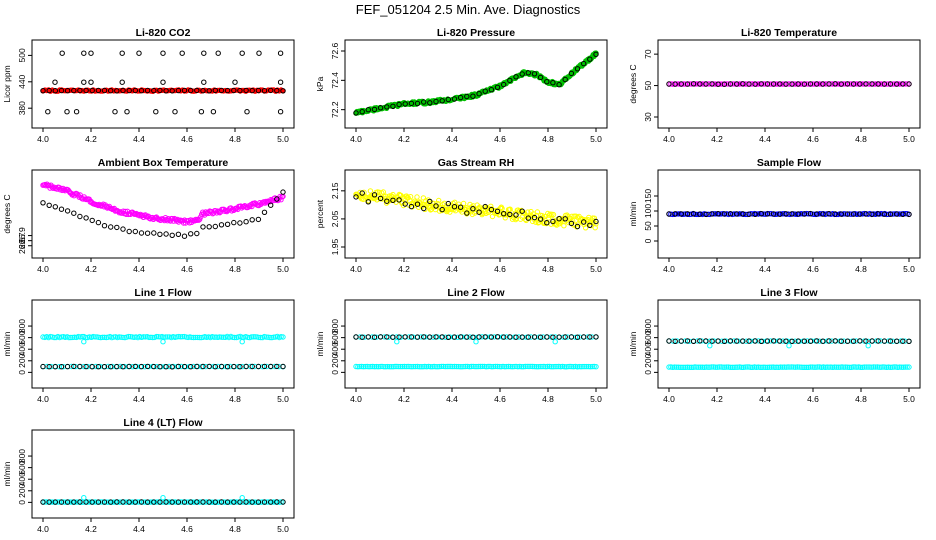 This screenshot has height=540, width=936. What do you see at coordinates (476, 293) in the screenshot?
I see `chart-title: Line 2 Flow` at bounding box center [476, 293].